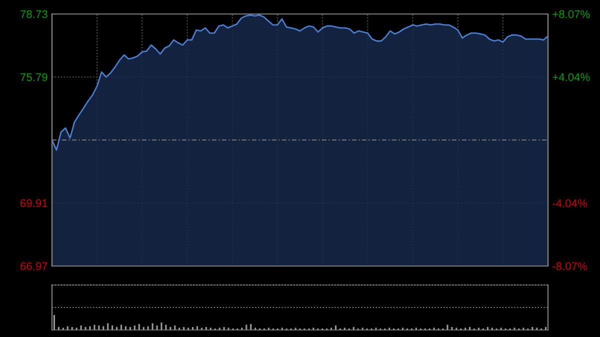 The width and height of the screenshot is (600, 337). Describe the element at coordinates (569, 266) in the screenshot. I see `y2-tick-label: -8.07%` at that location.